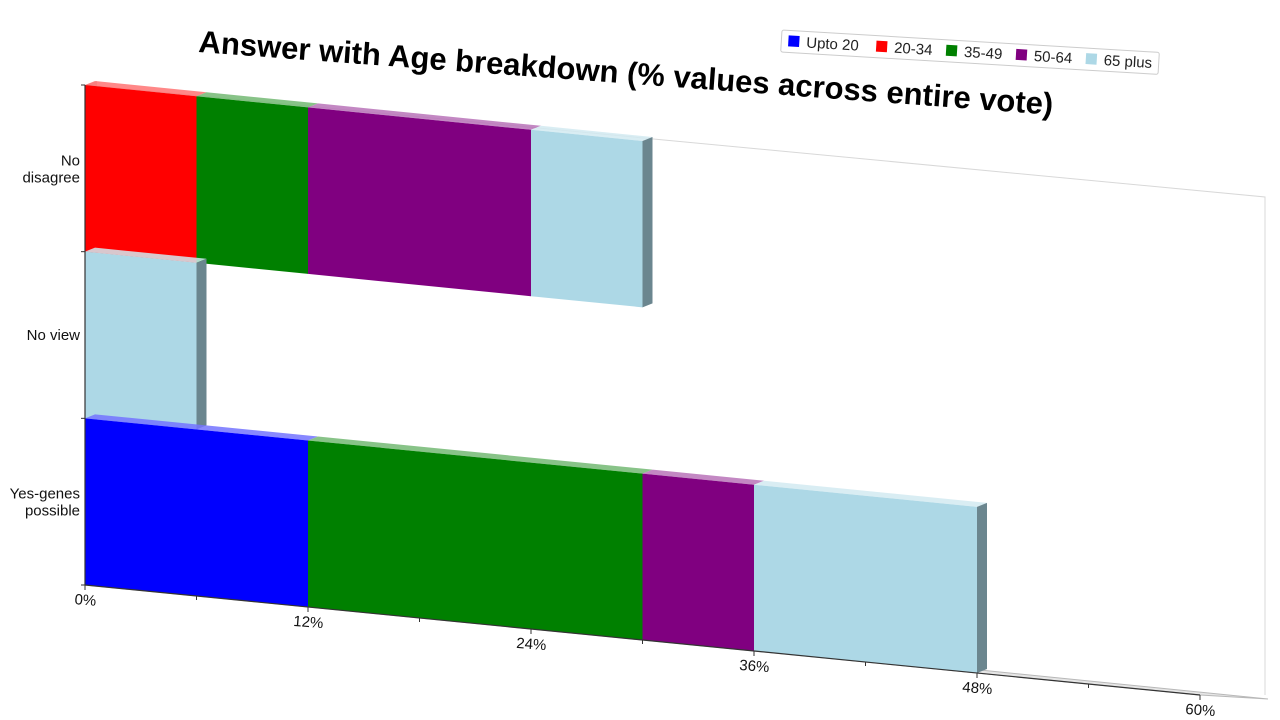  Describe the element at coordinates (85, 600) in the screenshot. I see `x-tick-label-0: 0%` at that location.